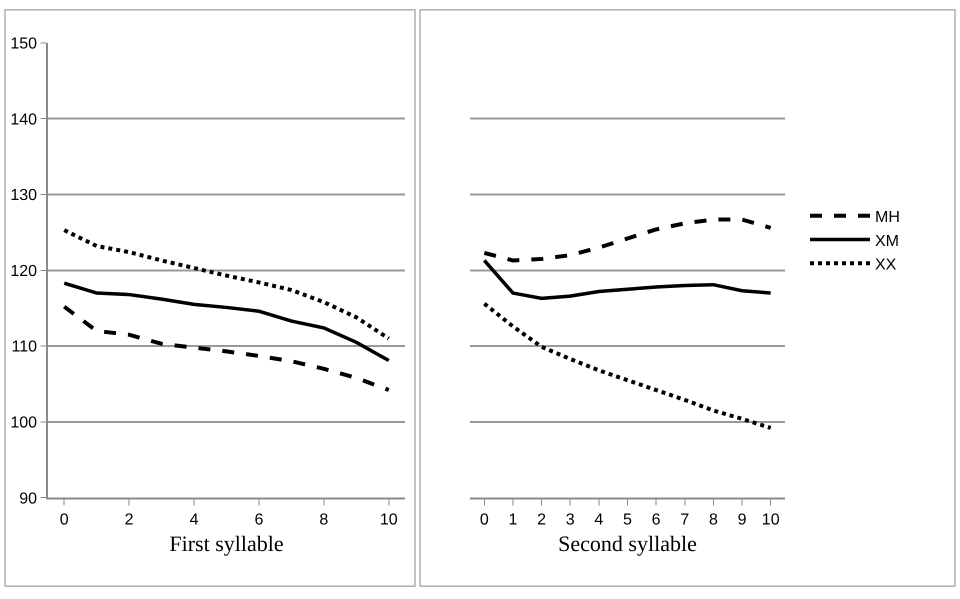 The height and width of the screenshot is (599, 960). I want to click on x-axis-title: First syllable, so click(226, 543).